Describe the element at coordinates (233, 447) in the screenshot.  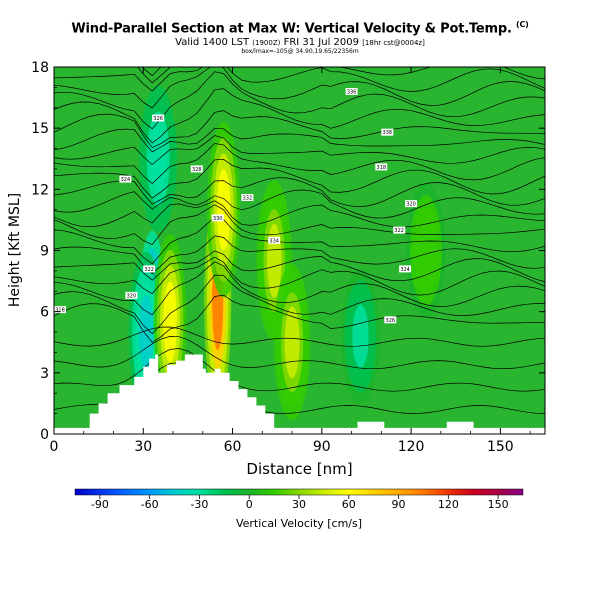
I see `x-tick-label-2: 60` at that location.